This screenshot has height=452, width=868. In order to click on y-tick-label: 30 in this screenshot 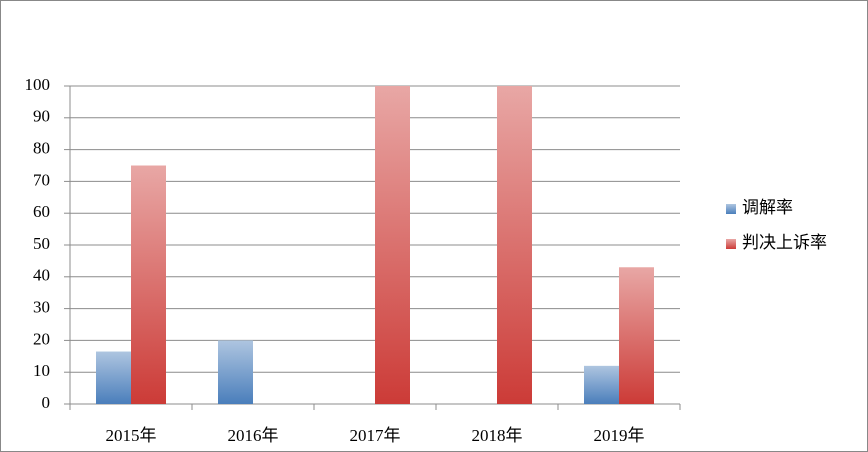, I will do `click(41, 307)`.